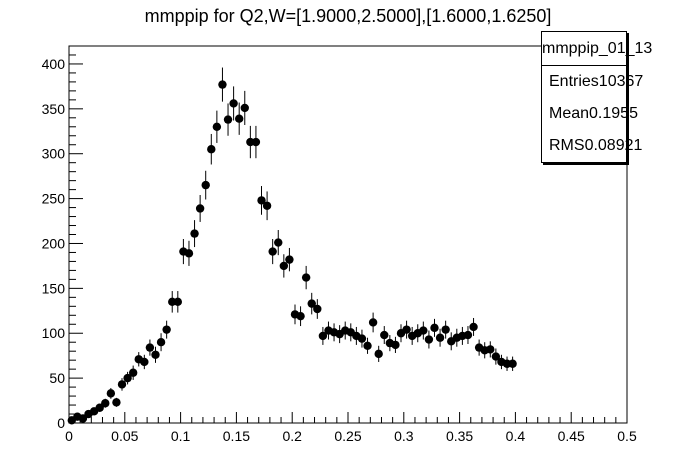  I want to click on x-tick-label: 0.4, so click(516, 436).